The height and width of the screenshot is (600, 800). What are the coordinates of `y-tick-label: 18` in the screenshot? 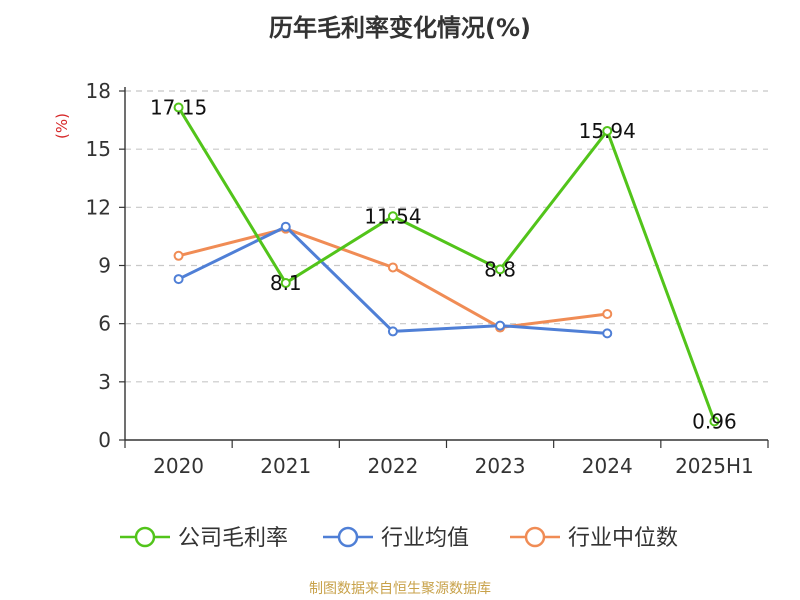 It's located at (98, 91).